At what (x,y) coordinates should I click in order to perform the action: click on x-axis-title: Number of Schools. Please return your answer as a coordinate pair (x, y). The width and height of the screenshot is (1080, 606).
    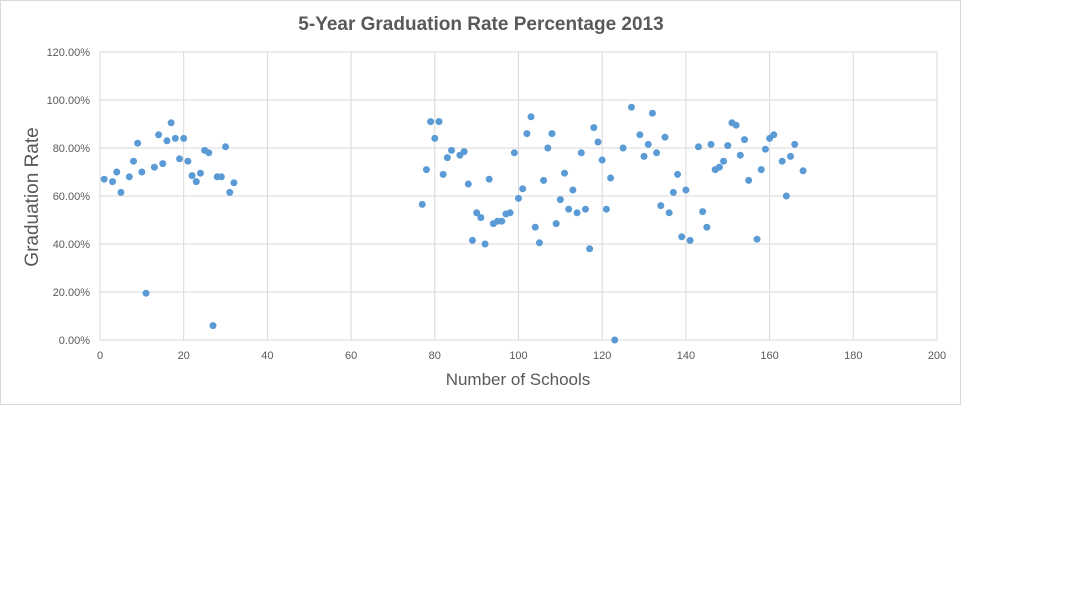
    Looking at the image, I should click on (518, 379).